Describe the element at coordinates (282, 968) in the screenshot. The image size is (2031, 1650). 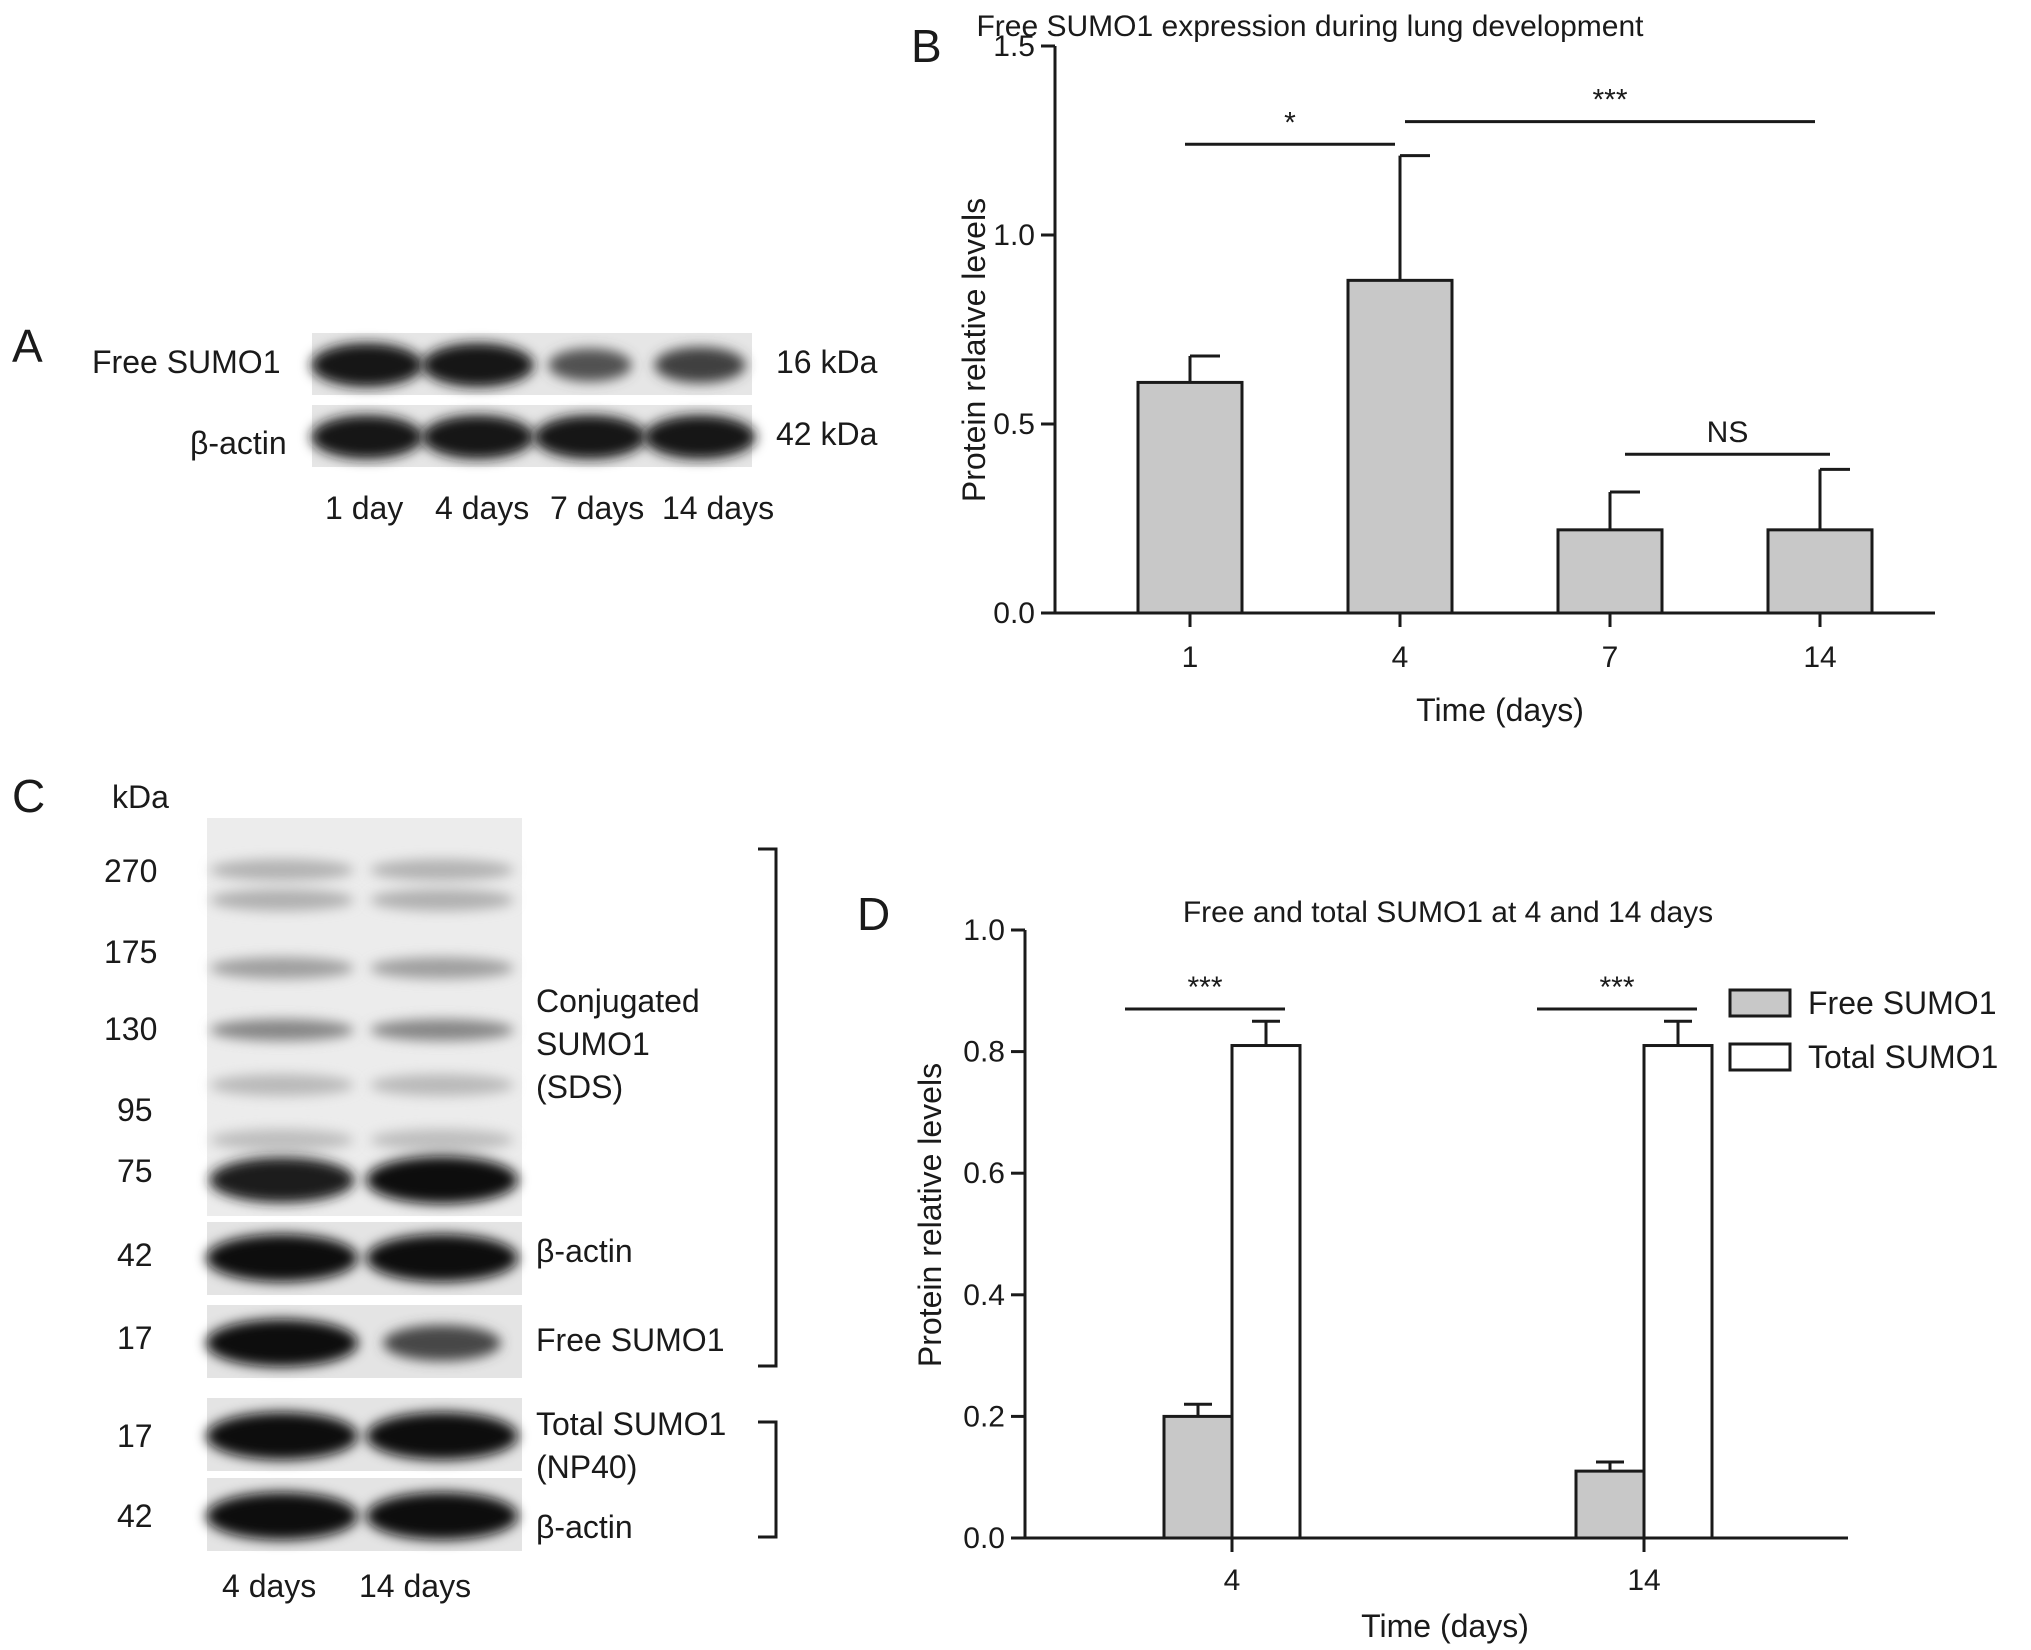
I see `blot-c-smear-3-l1` at that location.